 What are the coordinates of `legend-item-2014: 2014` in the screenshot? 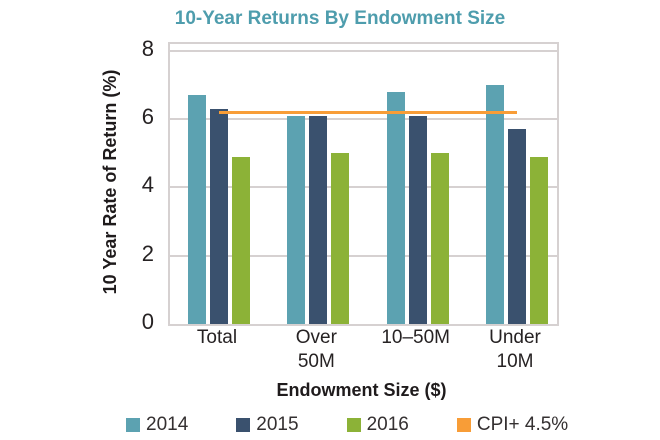 It's located at (157, 425).